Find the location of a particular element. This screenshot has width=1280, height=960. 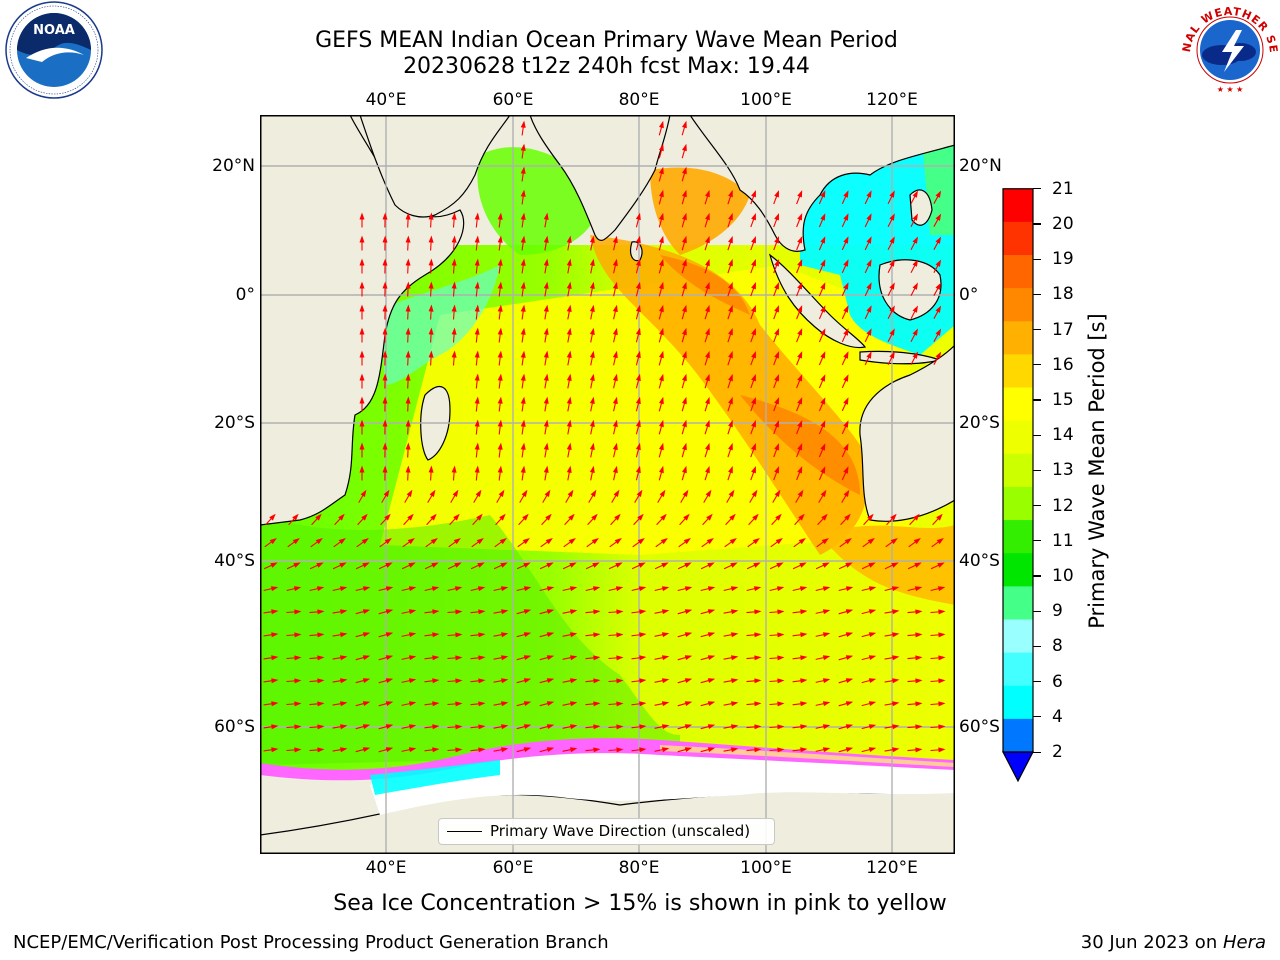

colorbar-tick-label: 20 is located at coordinates (1063, 223).